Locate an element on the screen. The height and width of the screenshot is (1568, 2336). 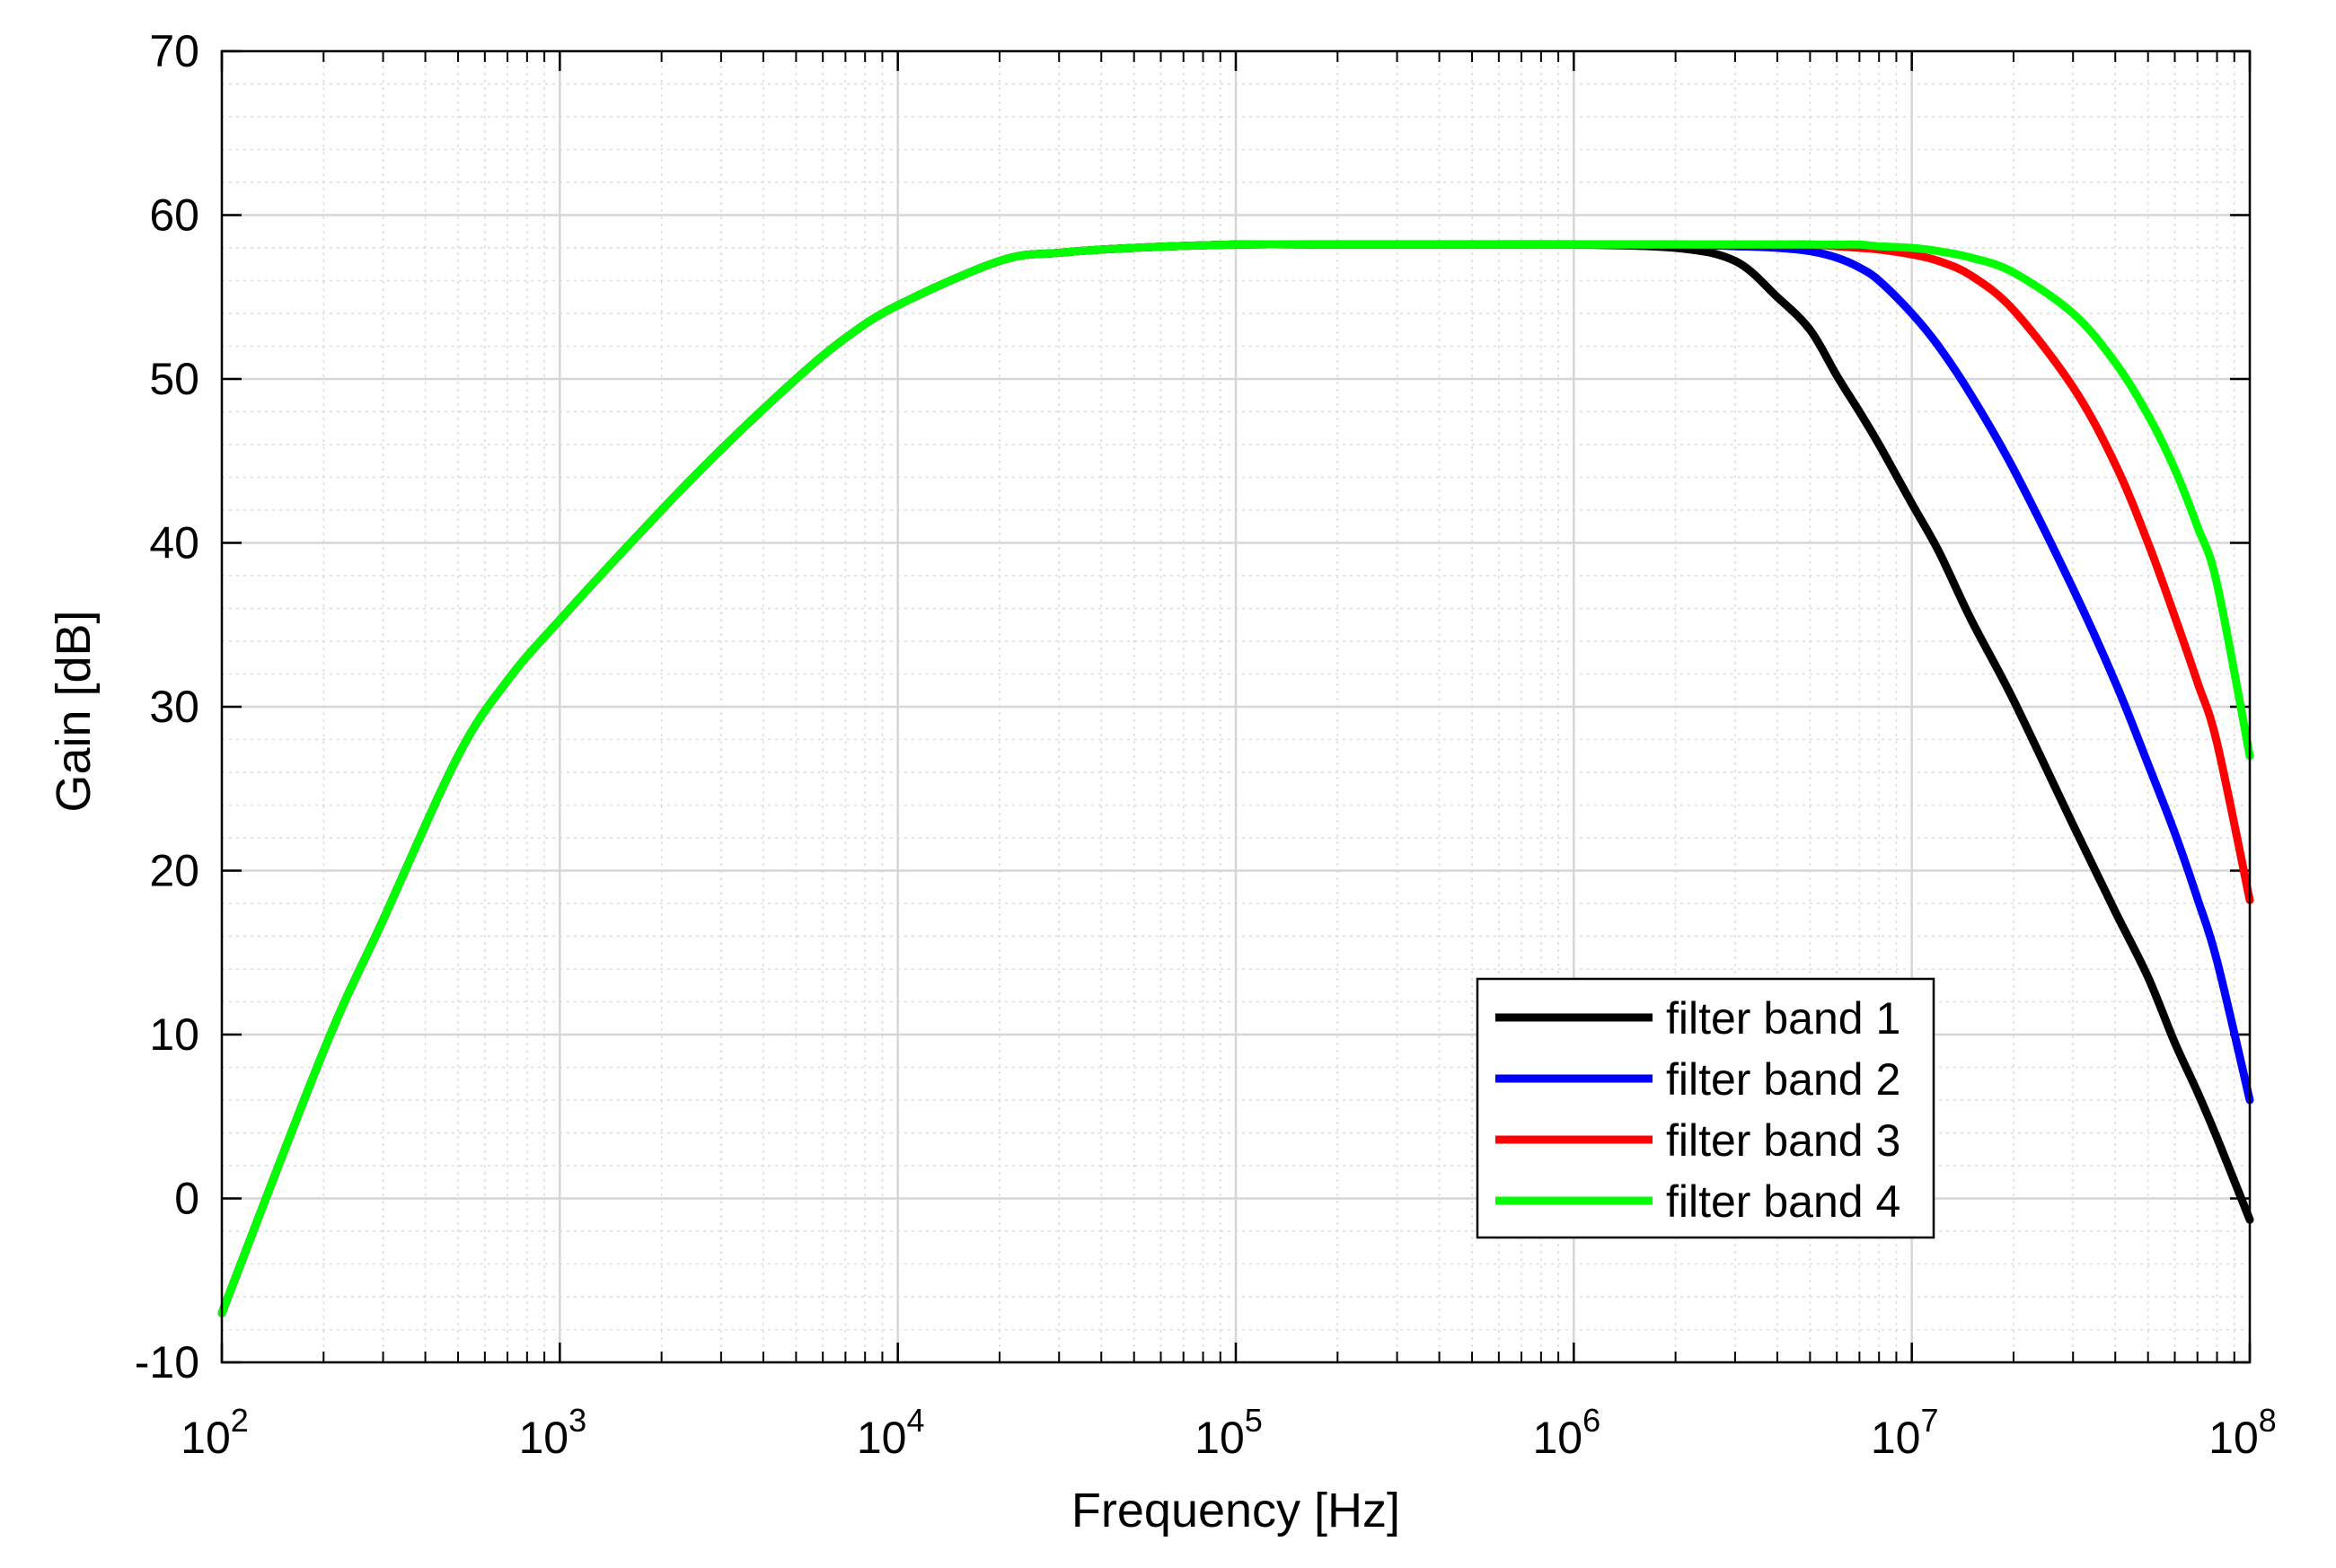
legend-entry-4: filter band 4 is located at coordinates (1698, 1201).